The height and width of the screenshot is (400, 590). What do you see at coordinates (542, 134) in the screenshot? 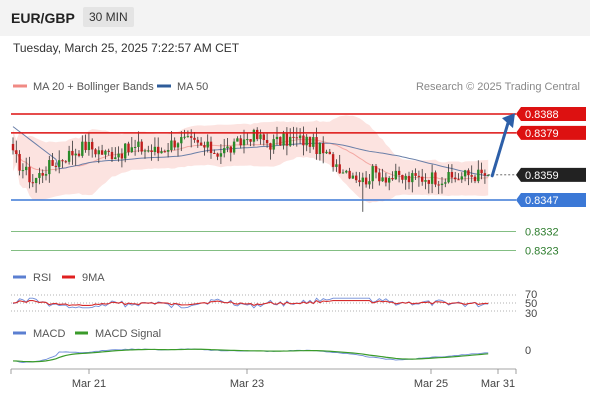
I see `price-tag-resistance: 0.8379` at bounding box center [542, 134].